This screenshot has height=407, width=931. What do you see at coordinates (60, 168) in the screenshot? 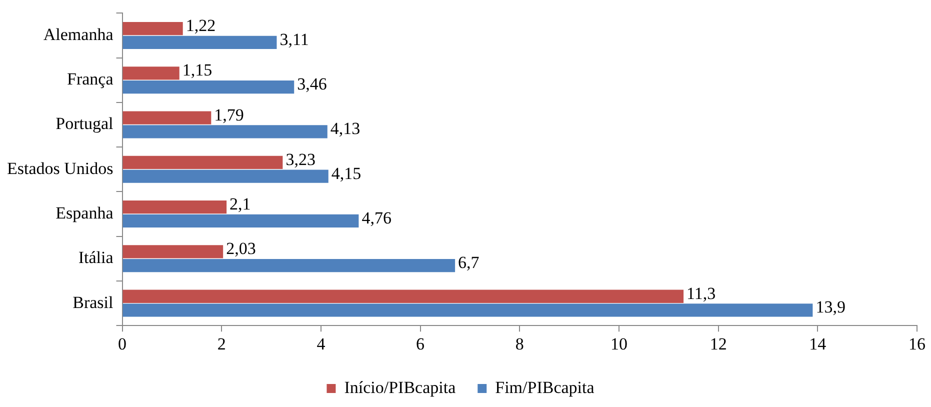
I see `y-tick-label: Estados Unidos` at bounding box center [60, 168].